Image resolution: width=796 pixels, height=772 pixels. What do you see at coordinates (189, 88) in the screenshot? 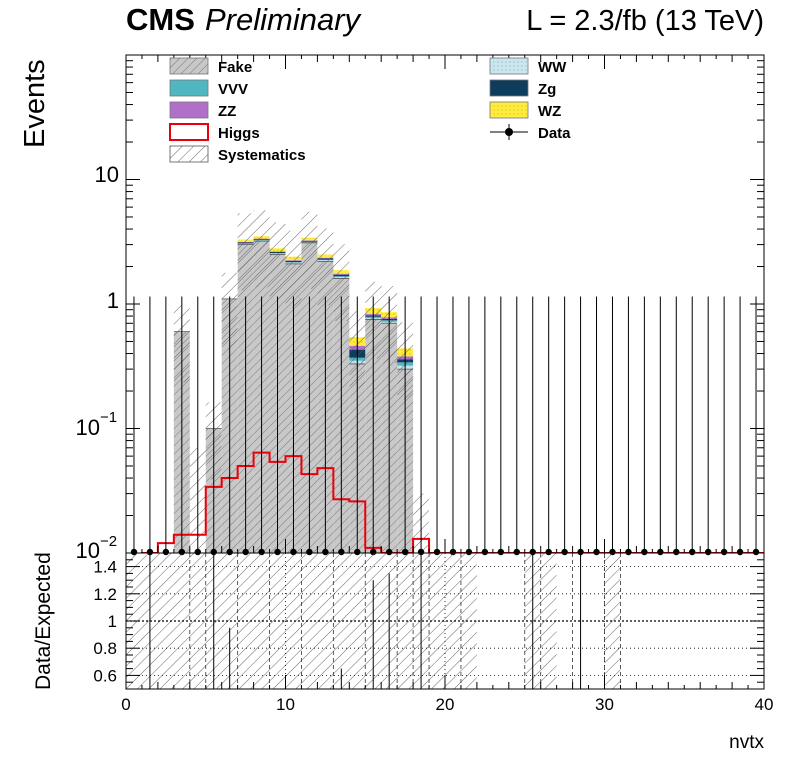
I see `legend-swatch-vvv` at bounding box center [189, 88].